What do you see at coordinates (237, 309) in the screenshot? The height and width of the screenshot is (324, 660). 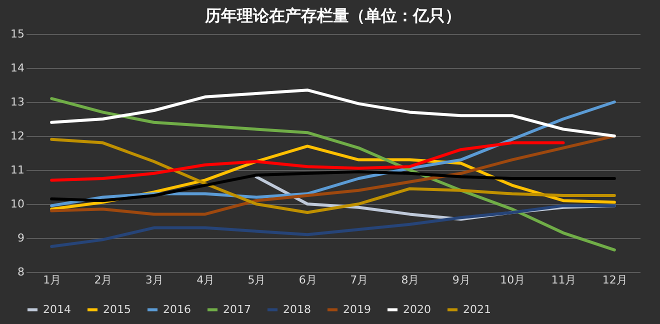 I see `legend-label: 2017` at bounding box center [237, 309].